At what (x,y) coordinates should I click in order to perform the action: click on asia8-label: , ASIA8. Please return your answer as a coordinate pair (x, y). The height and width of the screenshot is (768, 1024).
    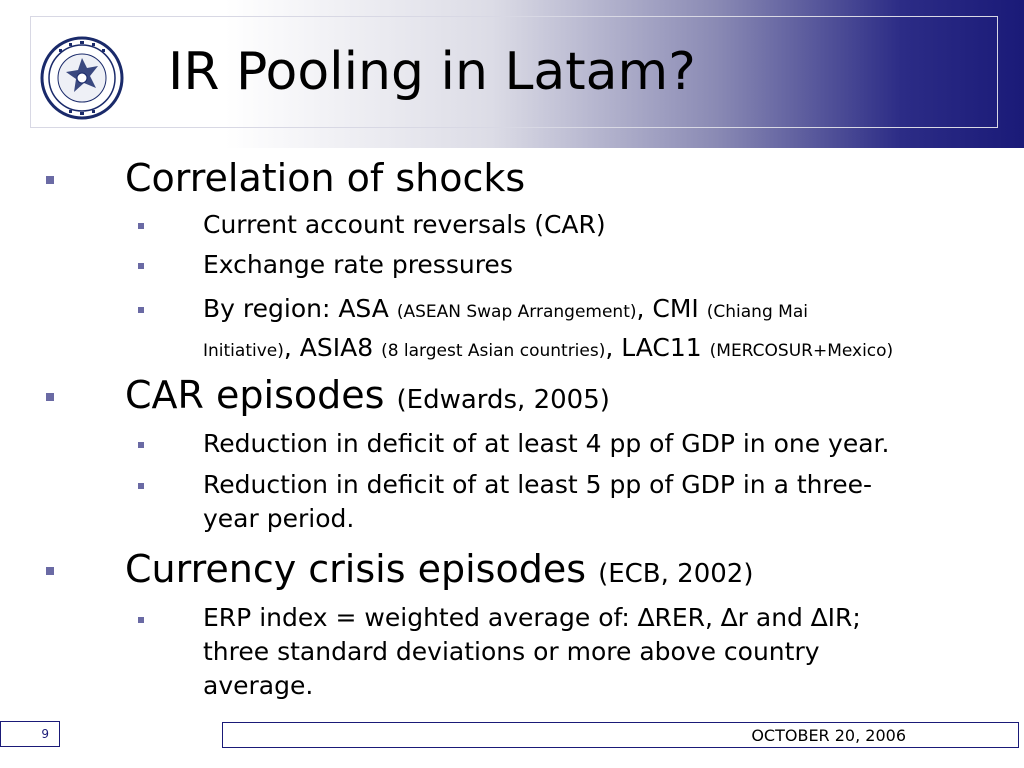
    Looking at the image, I should click on (332, 347).